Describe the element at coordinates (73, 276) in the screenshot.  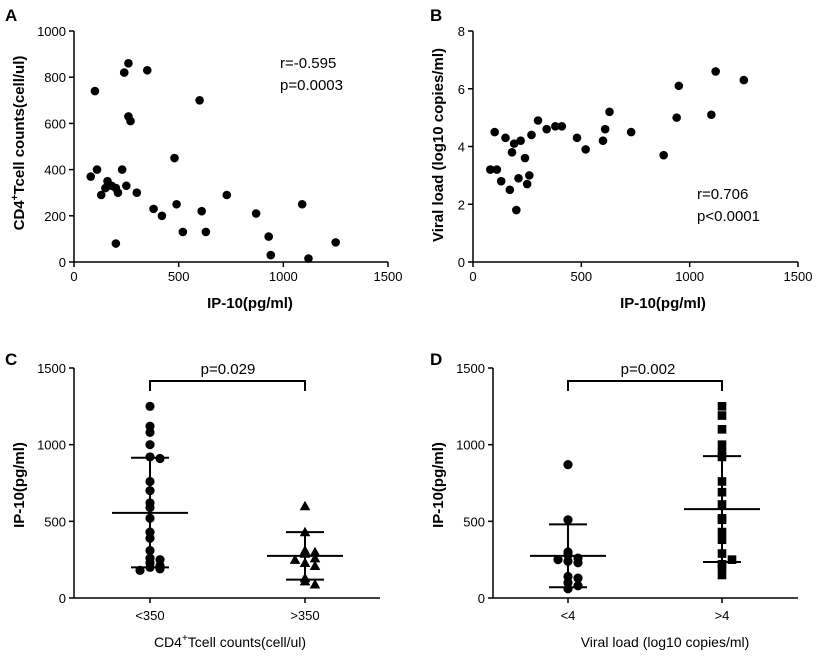
I see `chart-a-x-tick-label: 0` at that location.